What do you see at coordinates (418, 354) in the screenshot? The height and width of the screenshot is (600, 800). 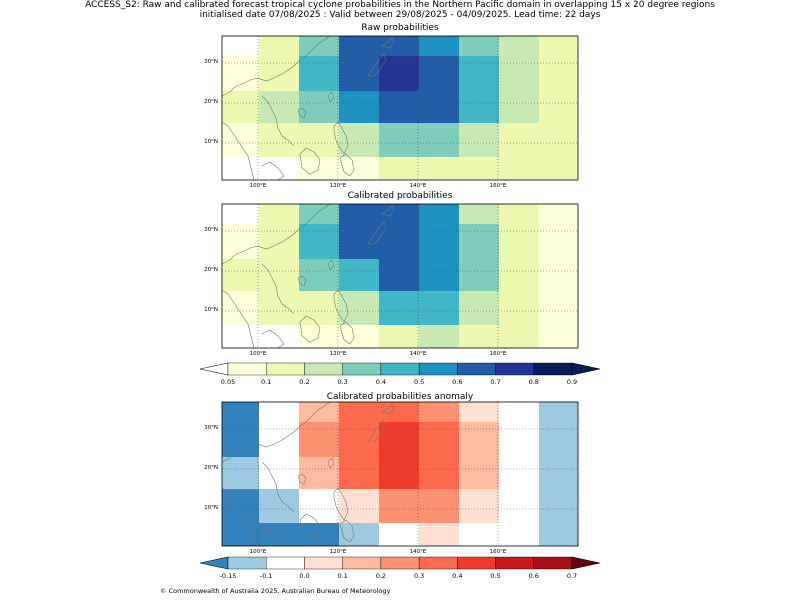 I see `lon-tick-label: 140°E` at bounding box center [418, 354].